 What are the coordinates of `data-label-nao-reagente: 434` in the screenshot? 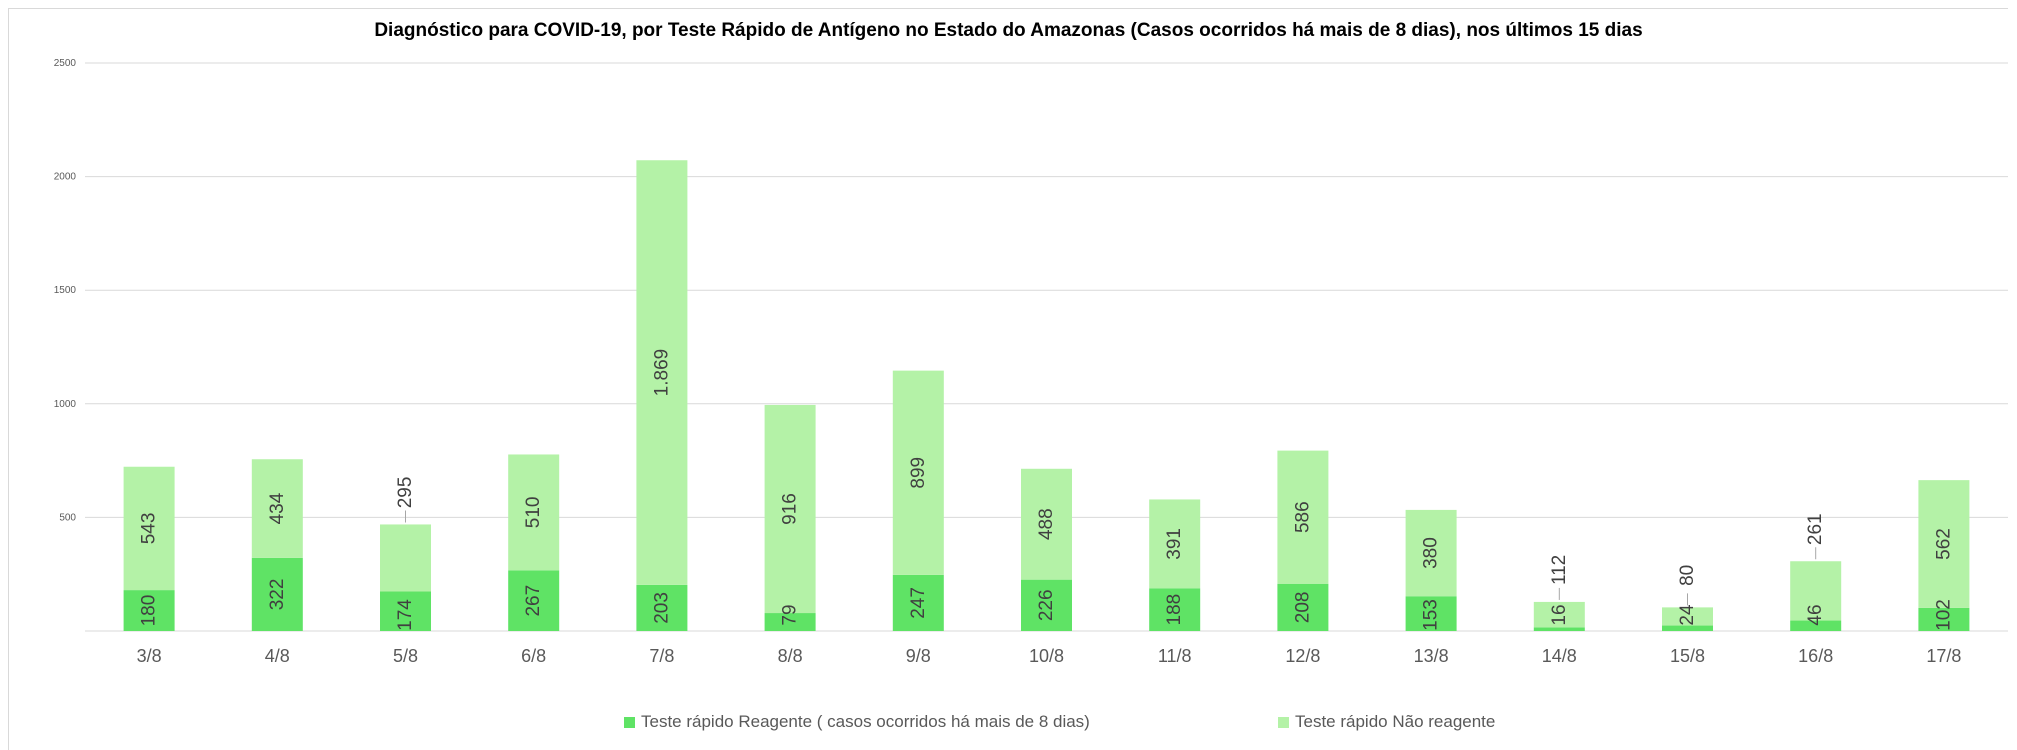 It's located at (277, 508).